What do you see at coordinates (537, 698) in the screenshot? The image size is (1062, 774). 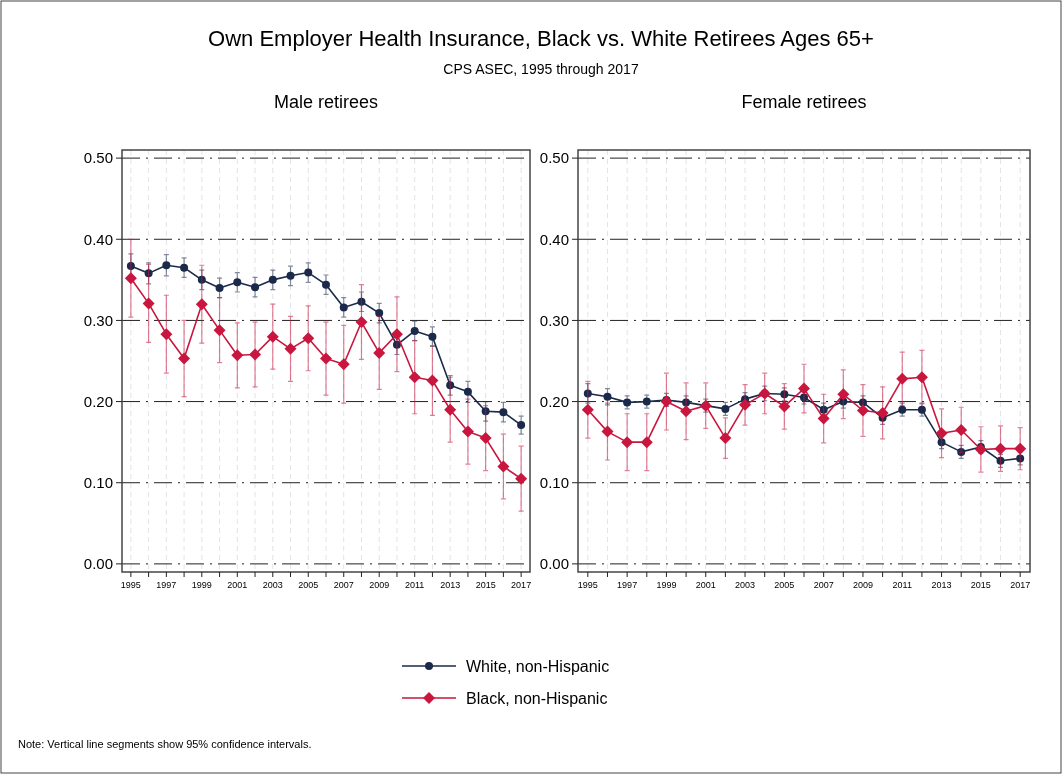 I see `legend-label: Black, non-Hispanic` at bounding box center [537, 698].